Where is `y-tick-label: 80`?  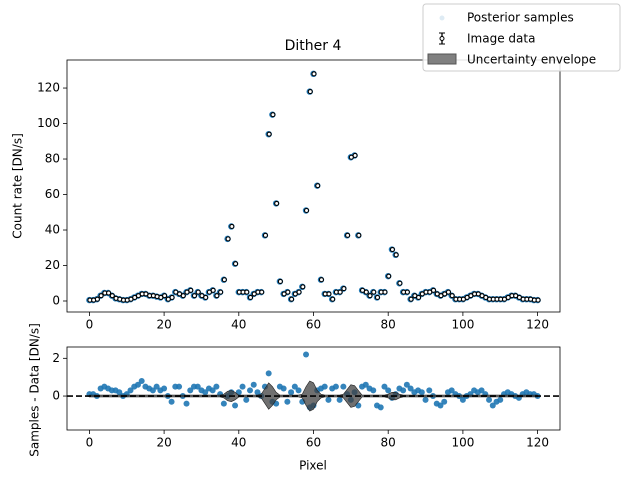
y-tick-label: 80 is located at coordinates (52, 159).